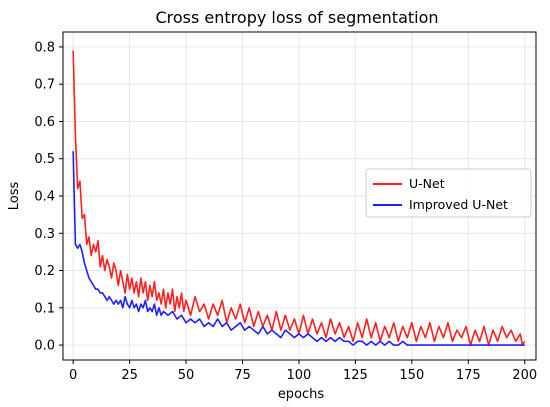 This screenshot has width=550, height=407. I want to click on x-tick-label: 125, so click(355, 375).